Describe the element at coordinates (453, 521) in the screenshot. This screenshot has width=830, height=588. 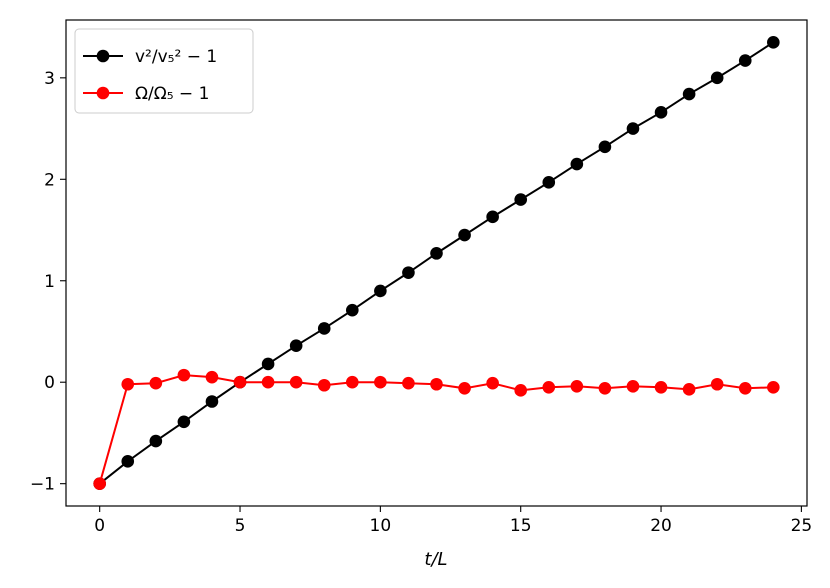
I see `x-axis: 0 5 10 15 20 25` at that location.